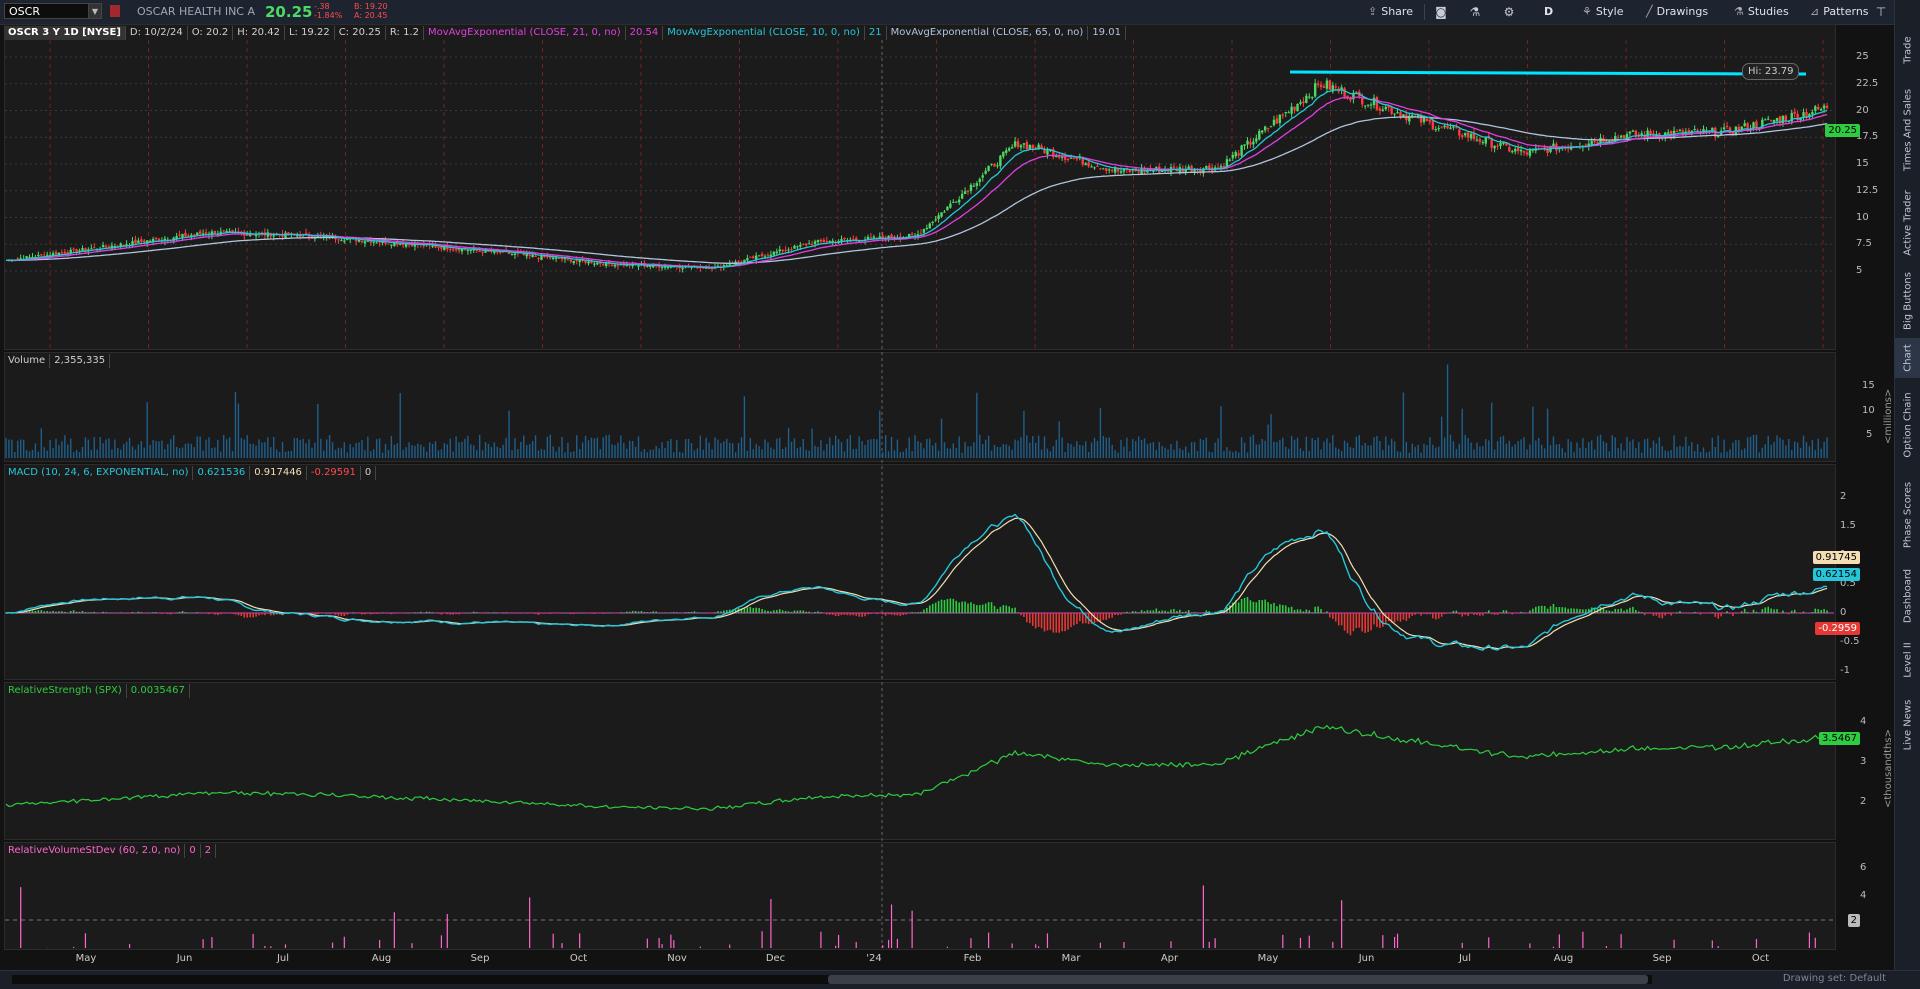 The height and width of the screenshot is (989, 1920). I want to click on time-axis-label: May, so click(86, 958).